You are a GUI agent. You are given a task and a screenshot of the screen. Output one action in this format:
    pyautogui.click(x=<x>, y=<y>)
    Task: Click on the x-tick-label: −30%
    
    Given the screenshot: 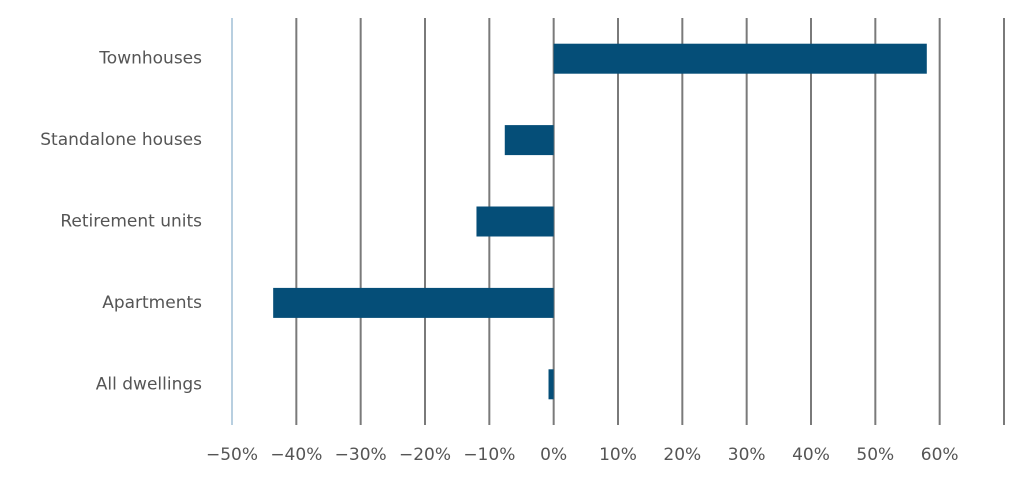 What is the action you would take?
    pyautogui.click(x=361, y=455)
    